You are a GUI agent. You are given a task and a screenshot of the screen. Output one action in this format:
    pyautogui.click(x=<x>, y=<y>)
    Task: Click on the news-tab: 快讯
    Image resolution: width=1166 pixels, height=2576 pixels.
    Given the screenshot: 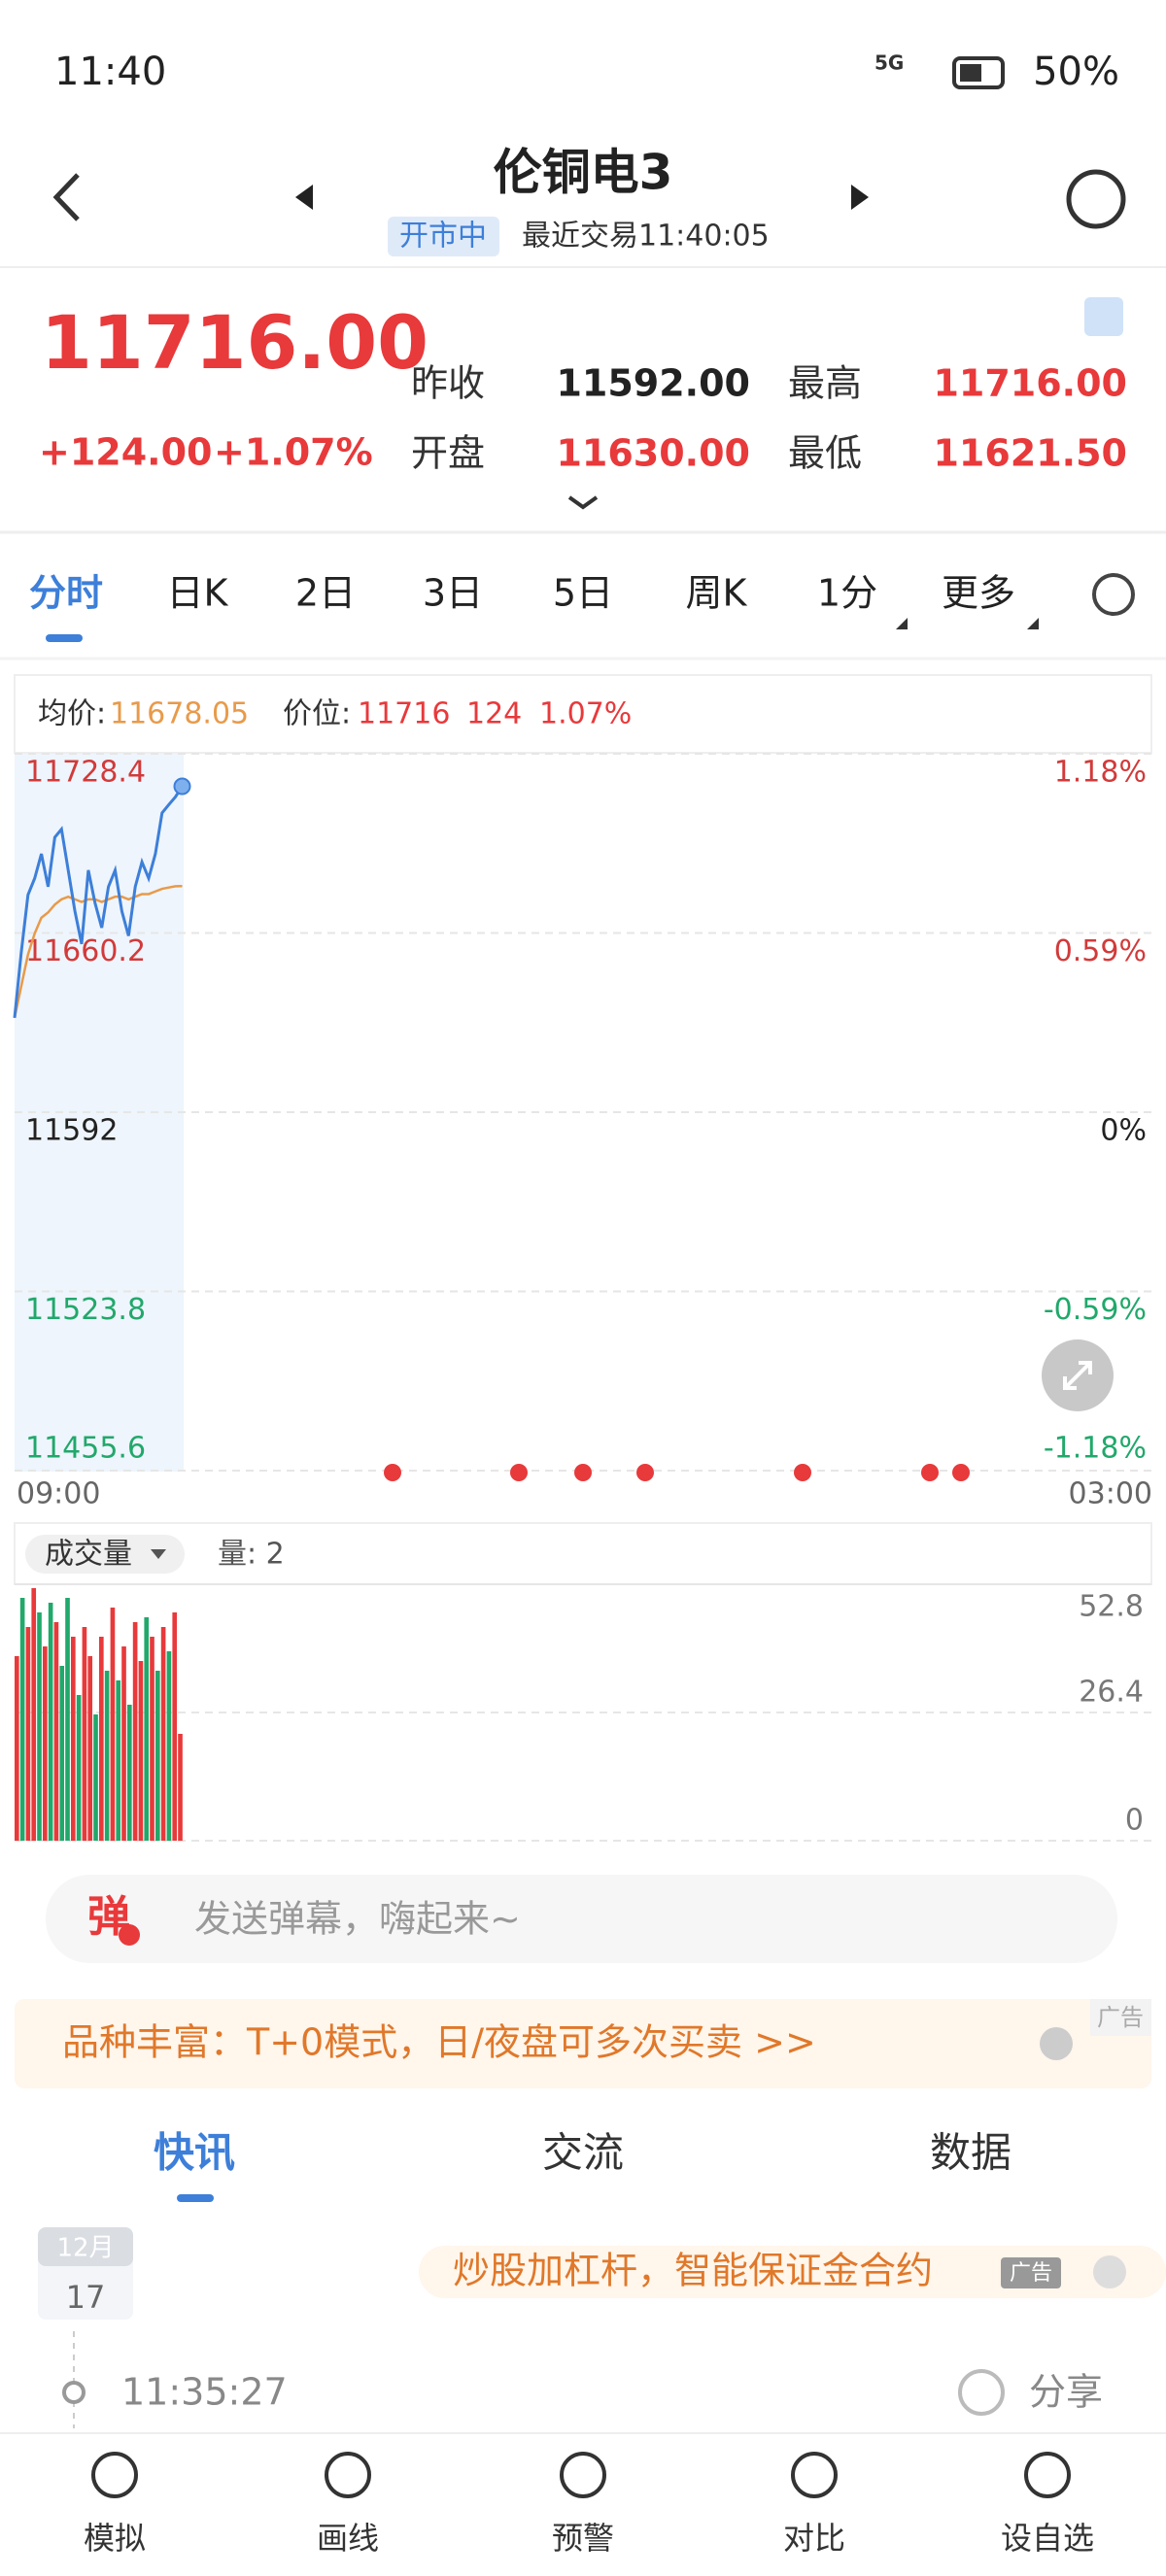 What is the action you would take?
    pyautogui.click(x=194, y=2153)
    